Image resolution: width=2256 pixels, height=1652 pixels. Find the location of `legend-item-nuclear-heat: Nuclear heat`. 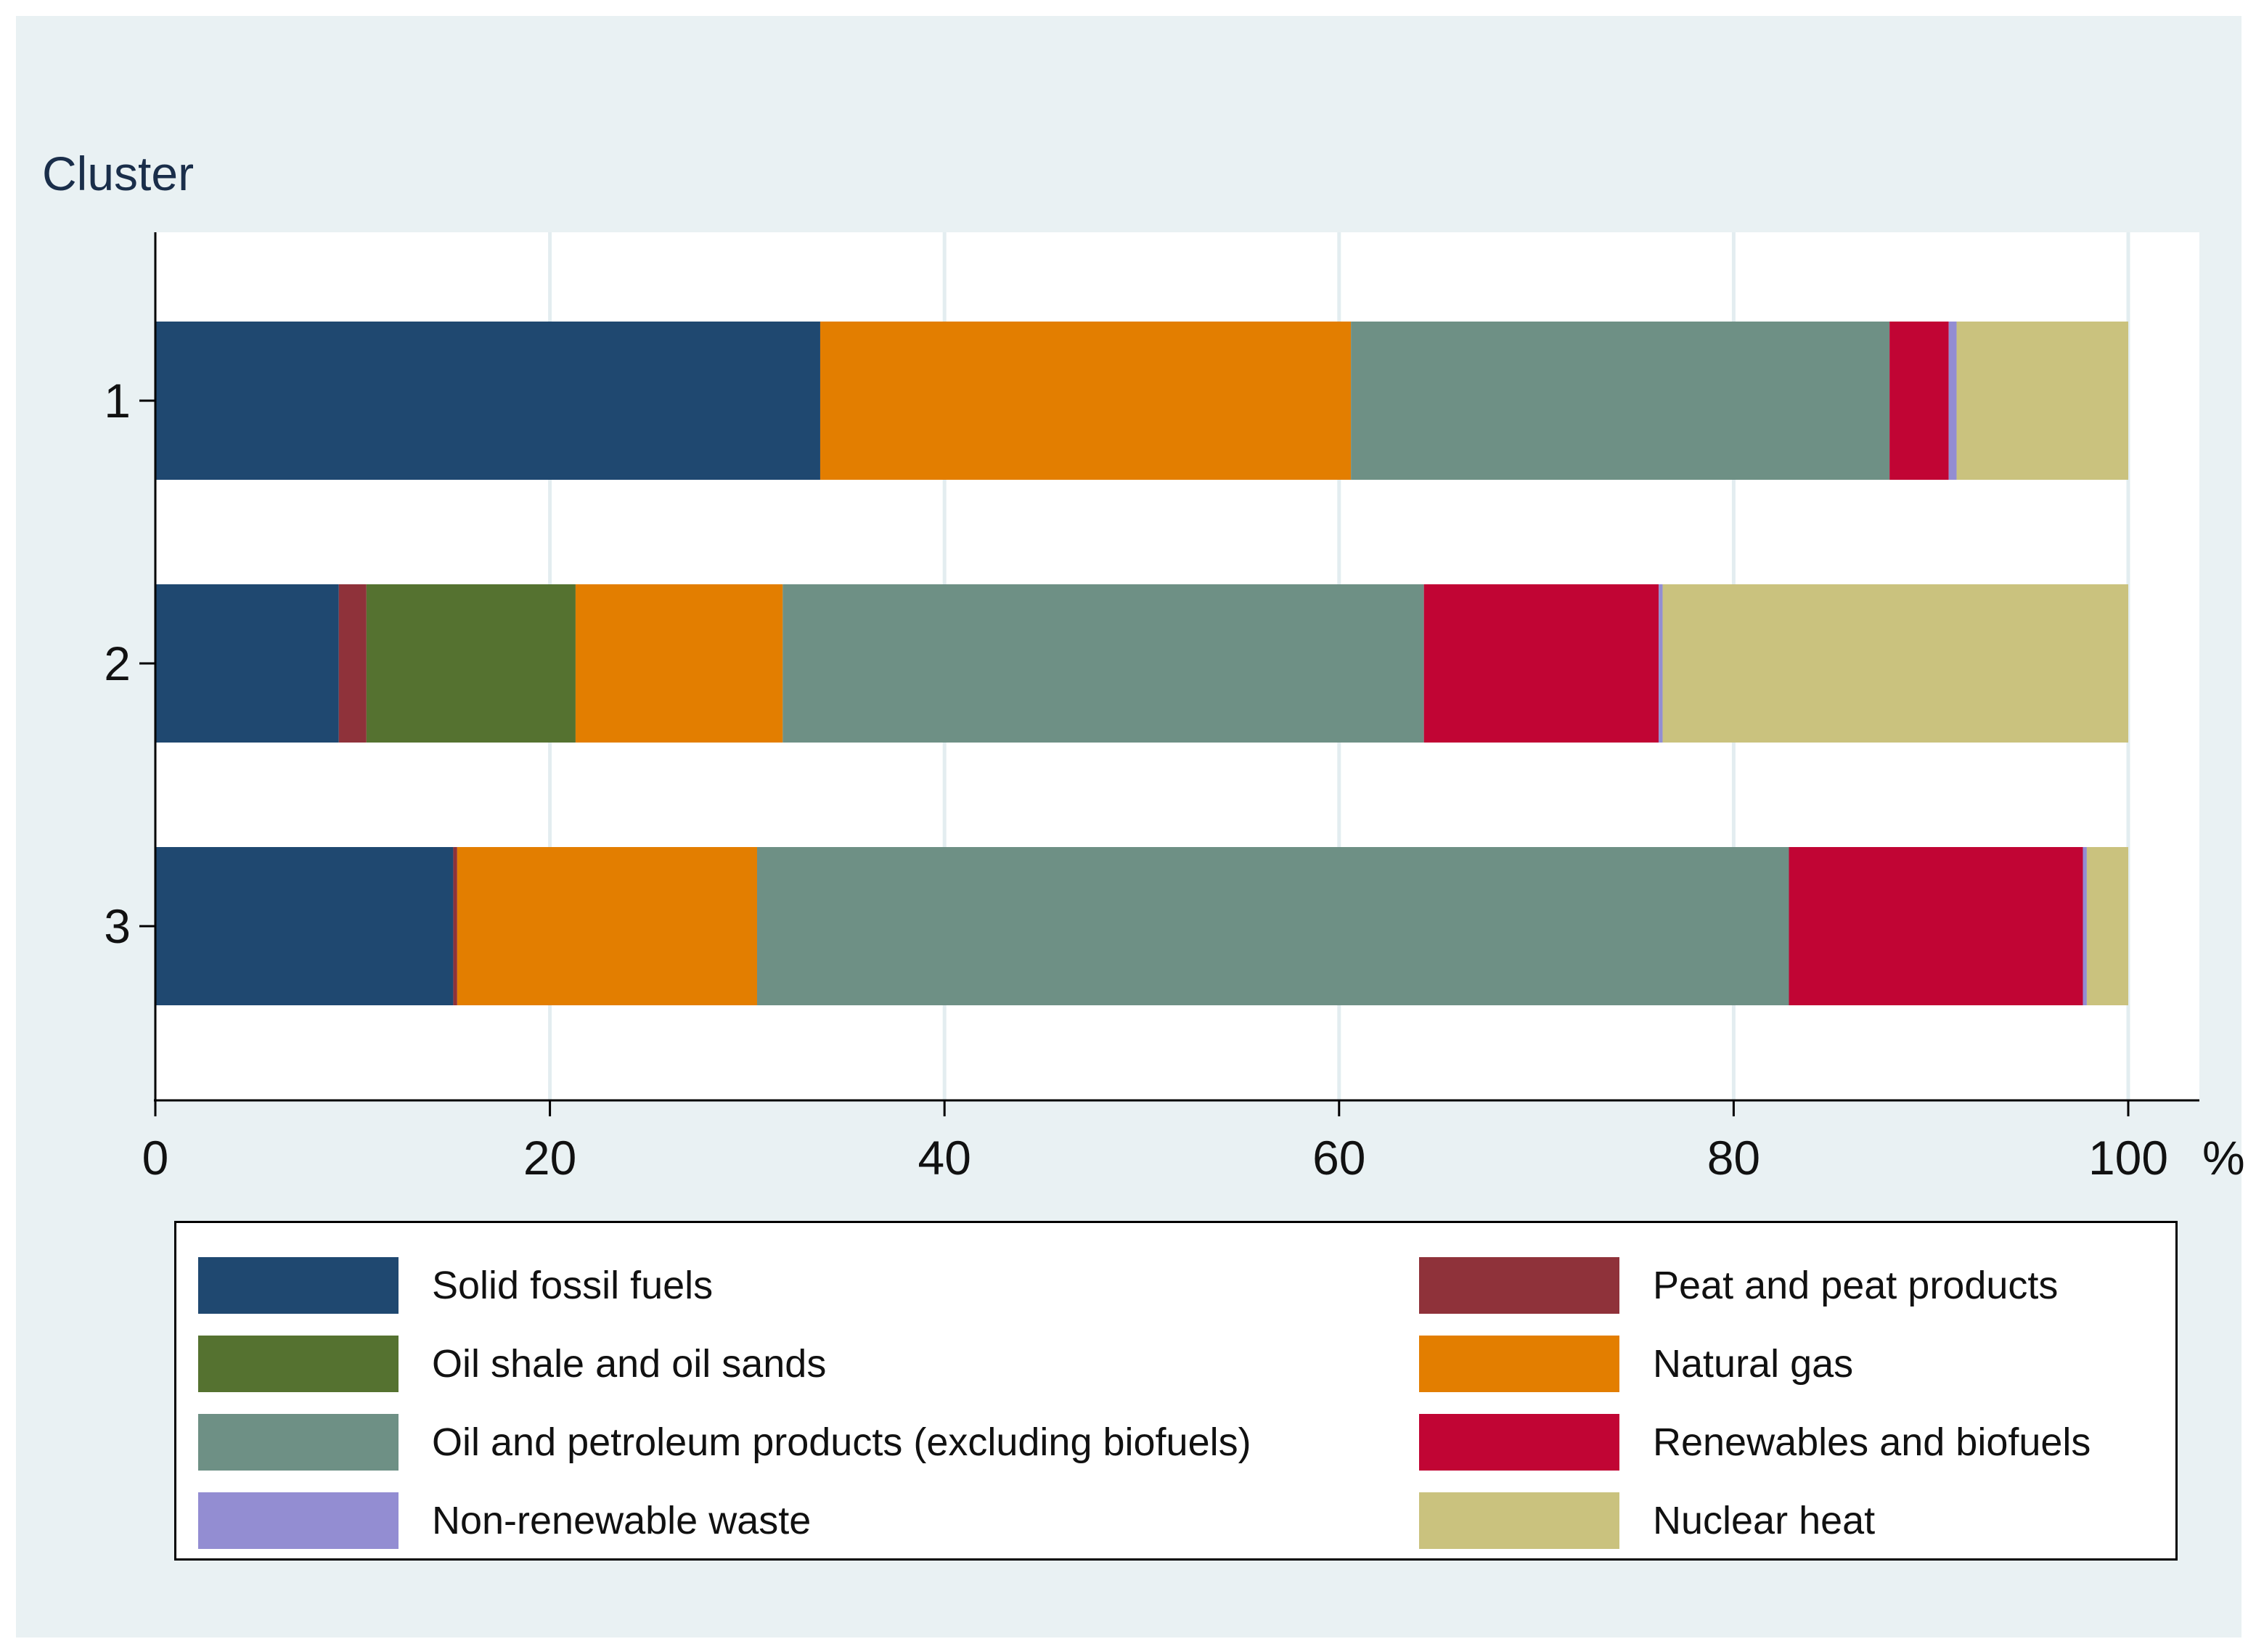

legend-item-nuclear-heat: Nuclear heat is located at coordinates (1647, 1520).